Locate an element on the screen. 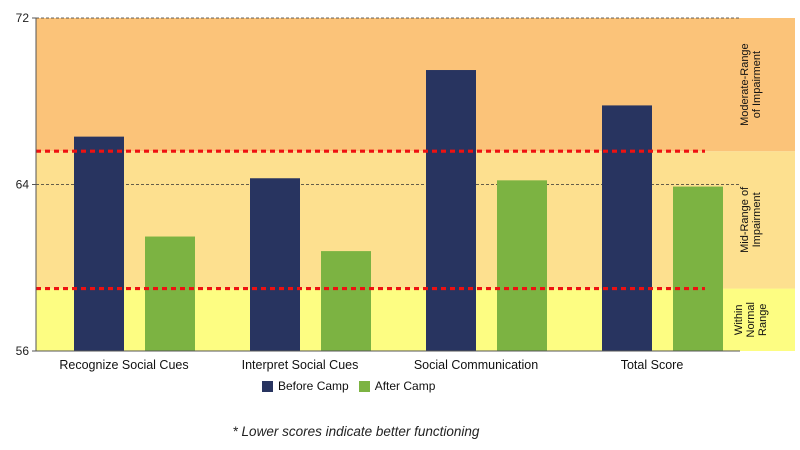 Image resolution: width=800 pixels, height=450 pixels. y-tick-label-2: 72 is located at coordinates (23, 18).